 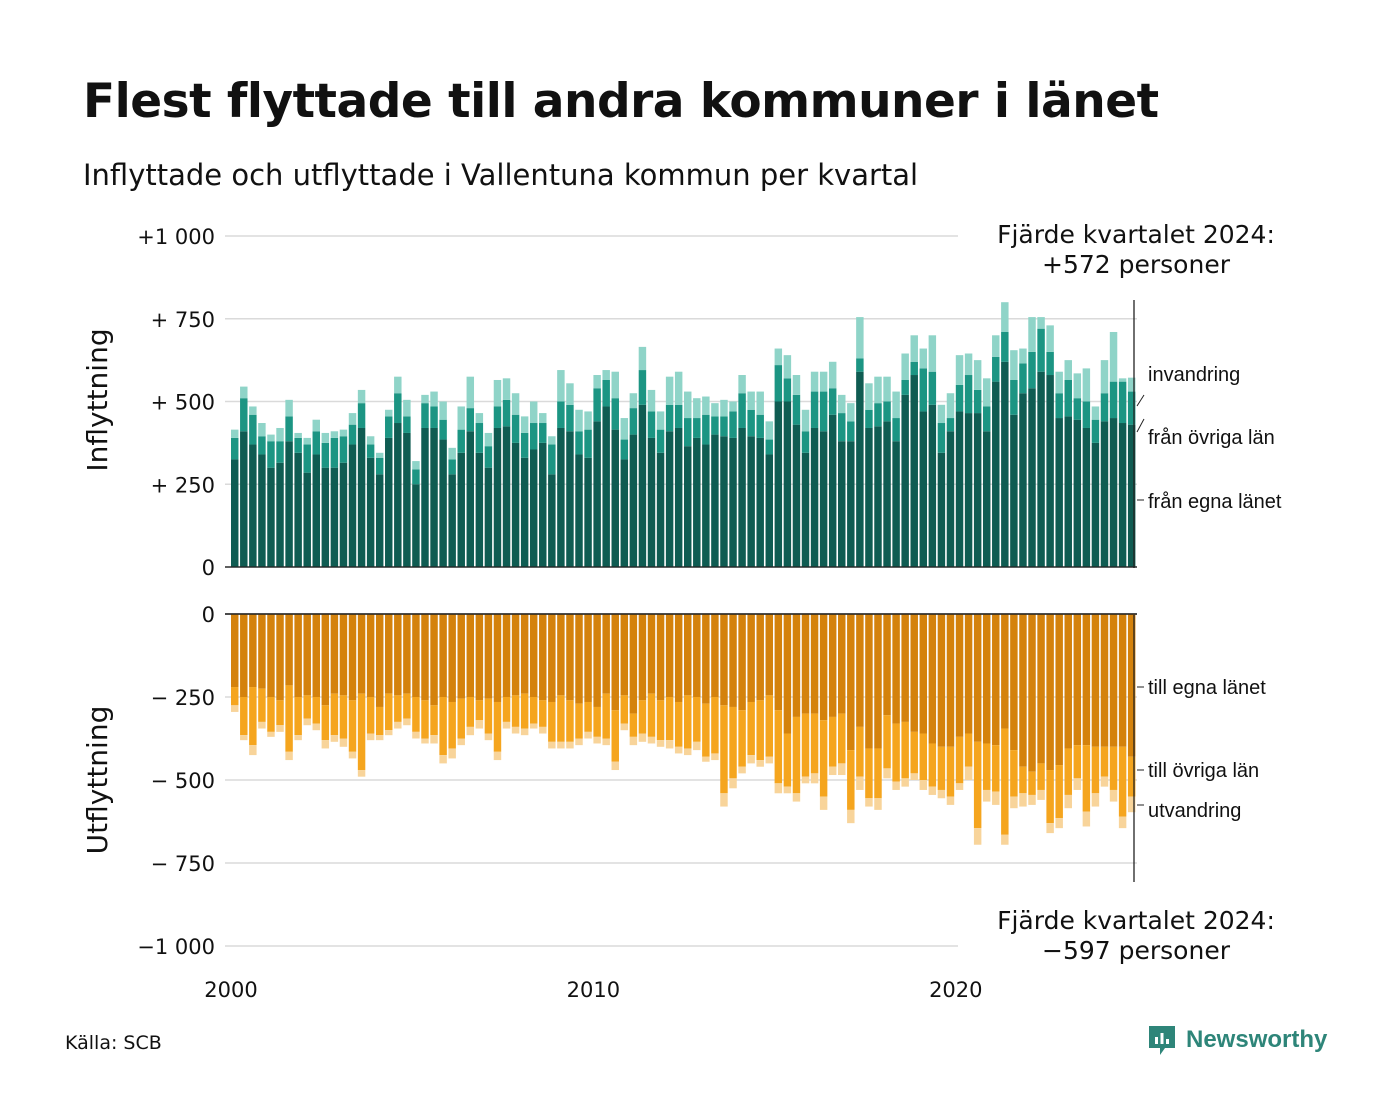 What do you see at coordinates (1207, 688) in the screenshot?
I see `legend-label-out: till egna länet` at bounding box center [1207, 688].